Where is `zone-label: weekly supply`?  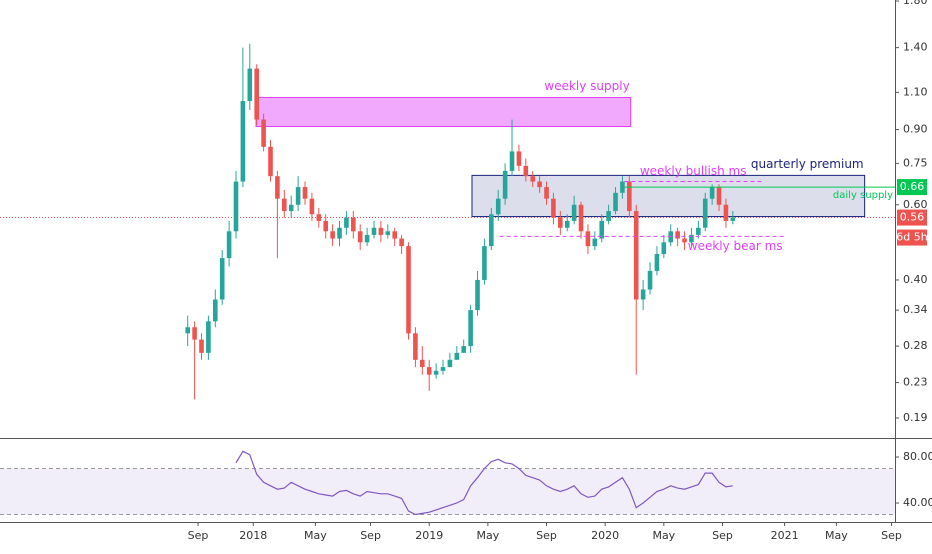 zone-label: weekly supply is located at coordinates (586, 86).